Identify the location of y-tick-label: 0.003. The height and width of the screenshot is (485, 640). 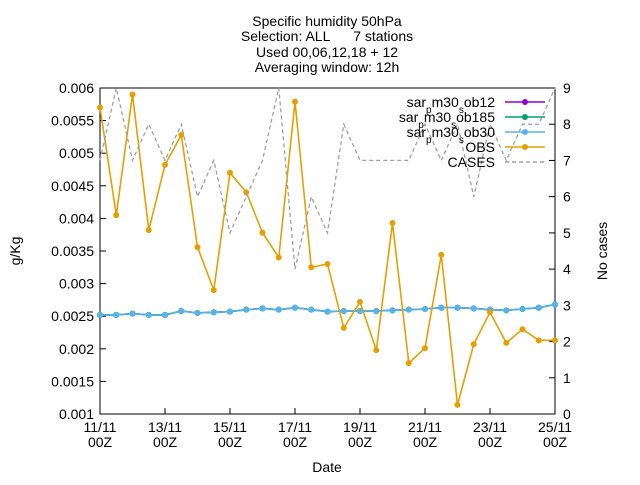
(76, 284).